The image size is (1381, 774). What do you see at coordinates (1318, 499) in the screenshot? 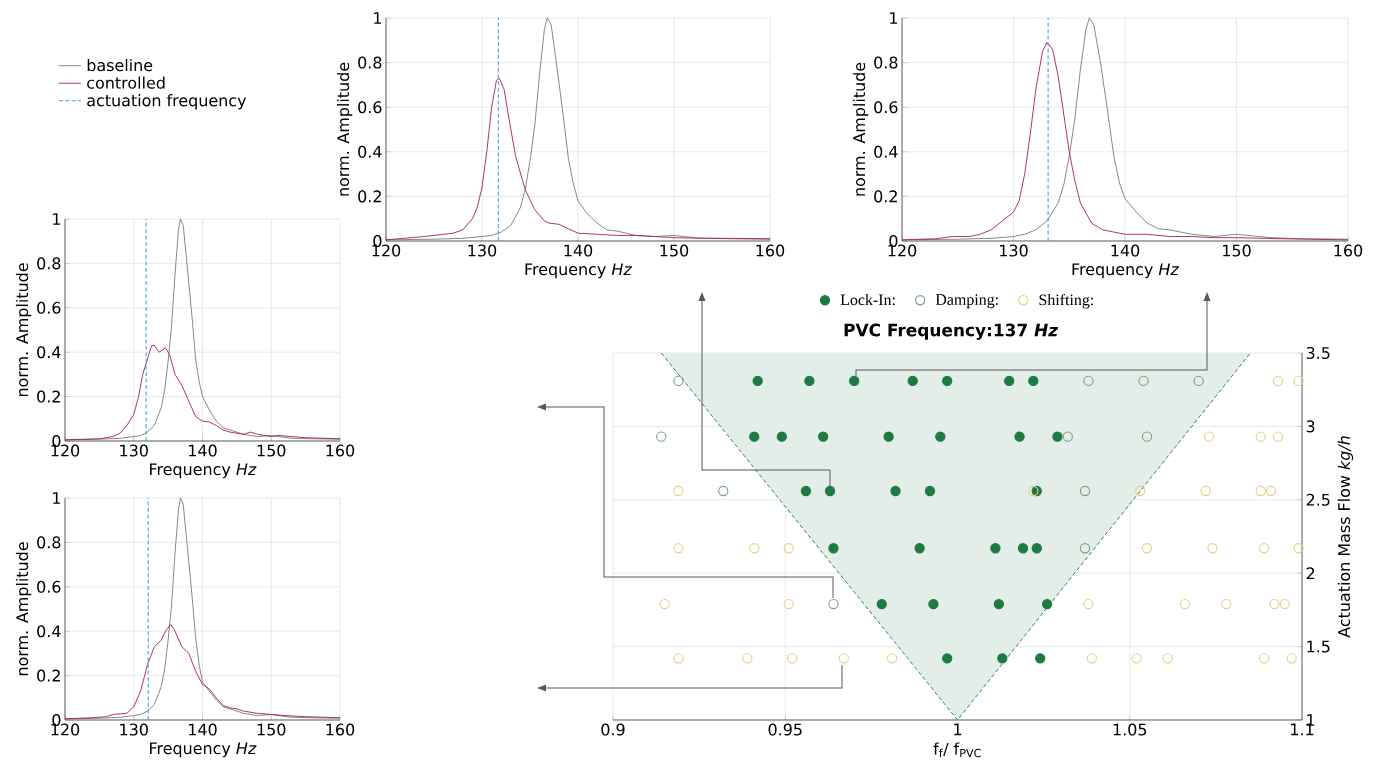
I see `y-tick-label: 2.5` at bounding box center [1318, 499].